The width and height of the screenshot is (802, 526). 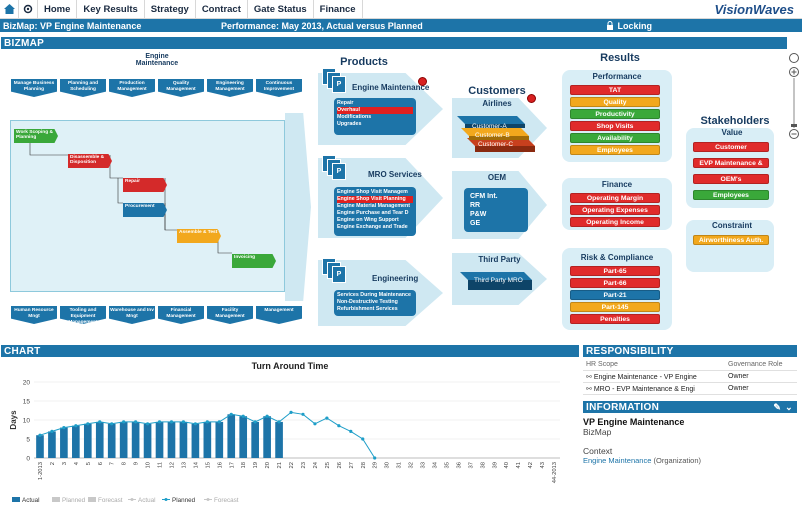 I want to click on customer-item: Customer-A, so click(x=489, y=126).